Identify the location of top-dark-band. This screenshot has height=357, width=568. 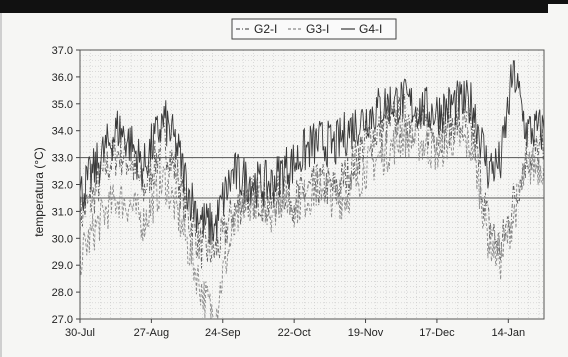
(274, 6).